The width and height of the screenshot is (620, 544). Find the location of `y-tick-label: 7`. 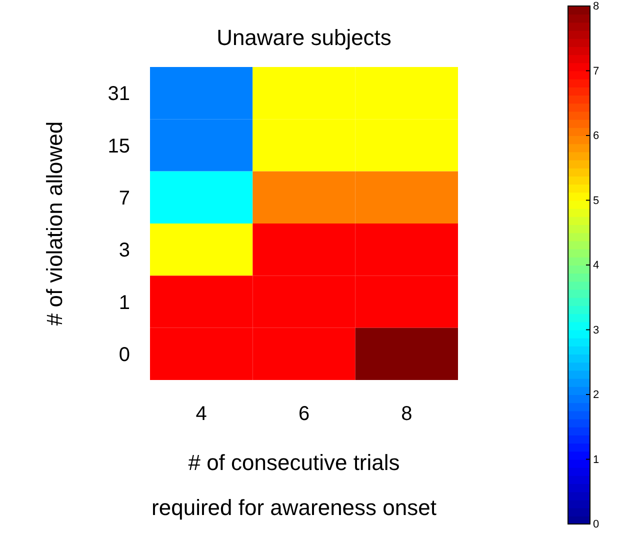

y-tick-label: 7 is located at coordinates (124, 198).